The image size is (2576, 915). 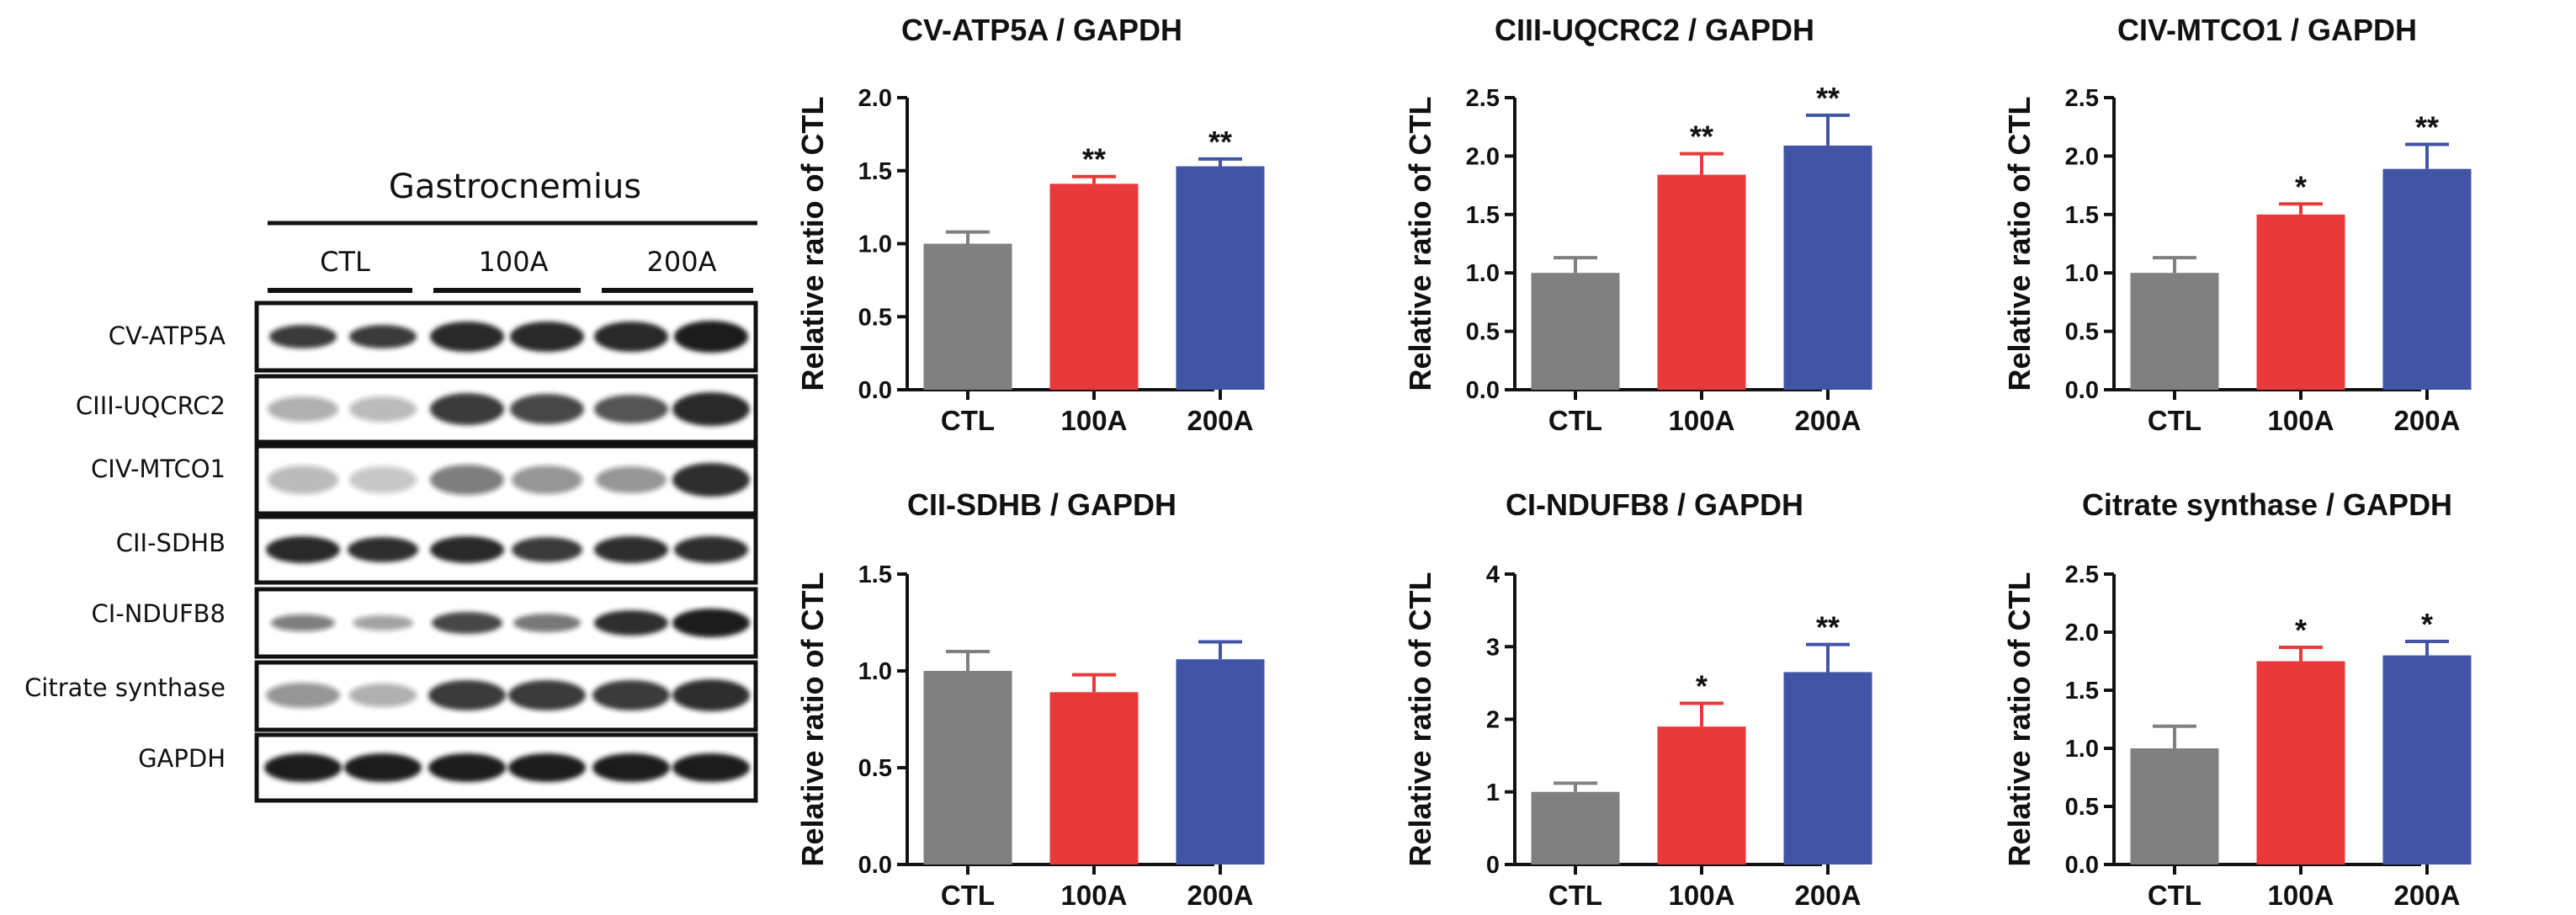 I want to click on y-tick-label: 0, so click(x=1493, y=865).